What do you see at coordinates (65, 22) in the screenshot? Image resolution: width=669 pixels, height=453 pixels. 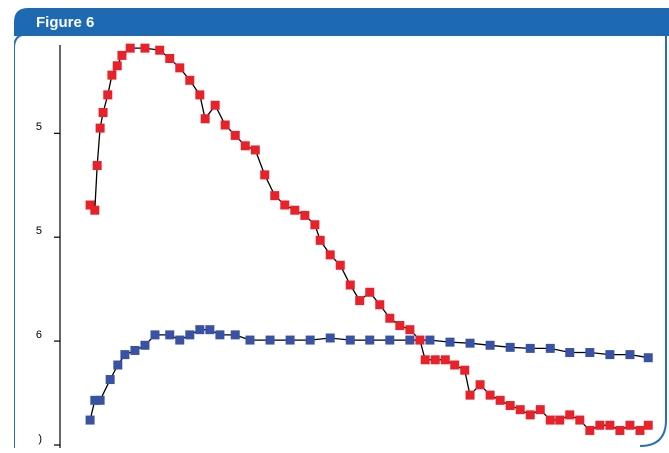 I see `figure-title: Figure 6` at bounding box center [65, 22].